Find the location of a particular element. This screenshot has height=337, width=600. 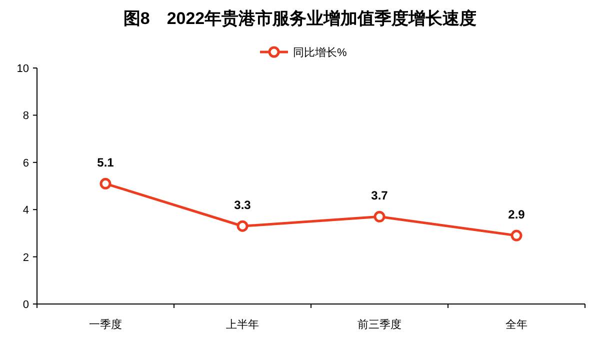

data-label: 5.1 is located at coordinates (105, 163).